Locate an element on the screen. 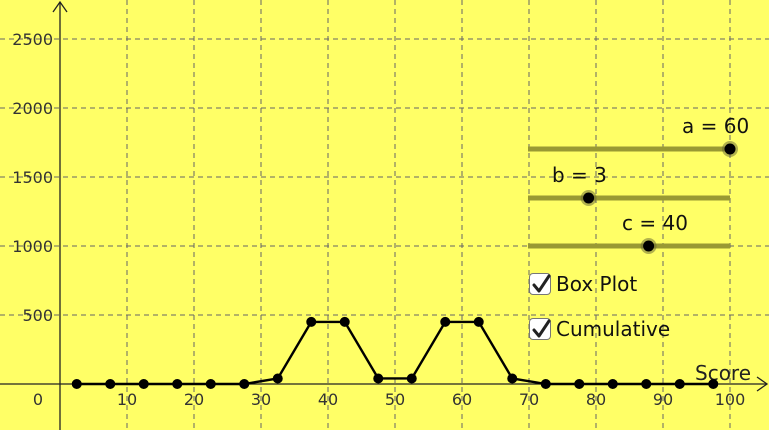 Image resolution: width=769 pixels, height=430 pixels. x-axis-arrow-icon is located at coordinates (762, 384).